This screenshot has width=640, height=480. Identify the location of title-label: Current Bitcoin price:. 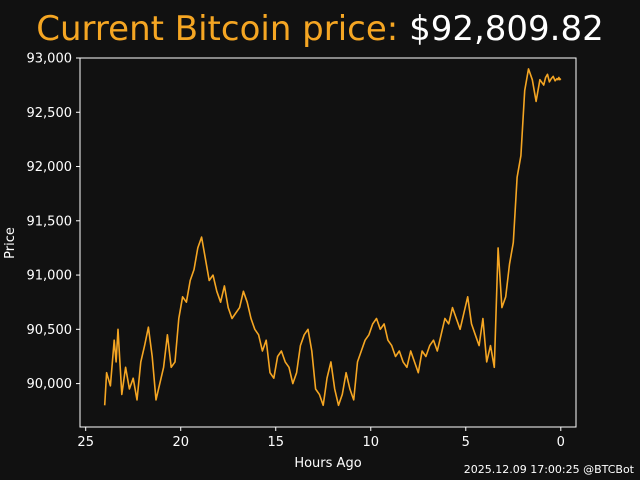
(217, 29).